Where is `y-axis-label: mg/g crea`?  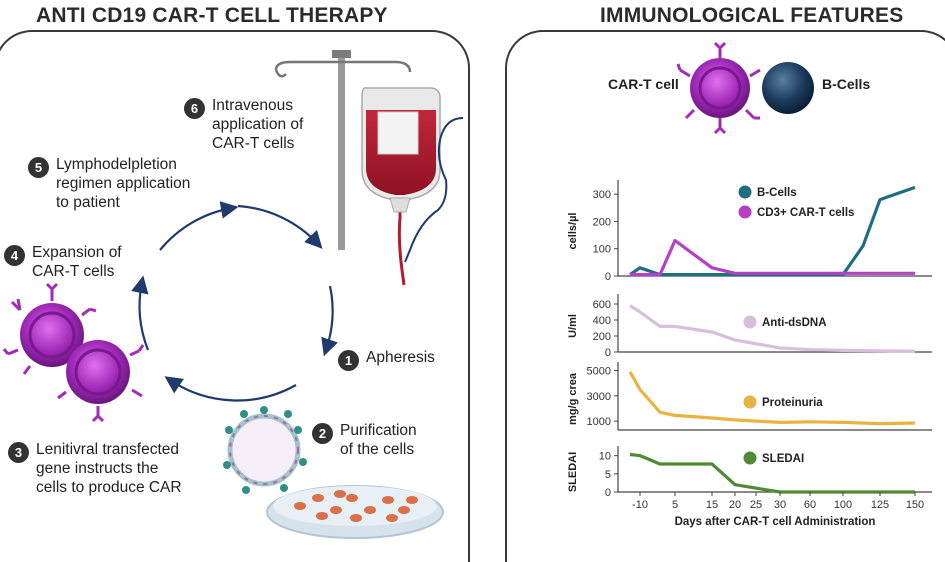
y-axis-label: mg/g crea is located at coordinates (573, 398).